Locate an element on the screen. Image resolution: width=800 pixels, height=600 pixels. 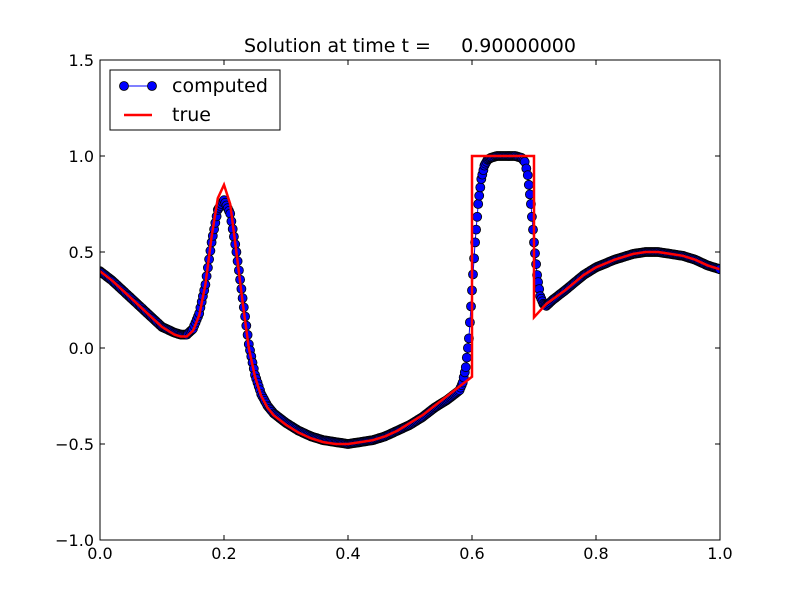
x-tick-label: 0.4 is located at coordinates (347, 553).